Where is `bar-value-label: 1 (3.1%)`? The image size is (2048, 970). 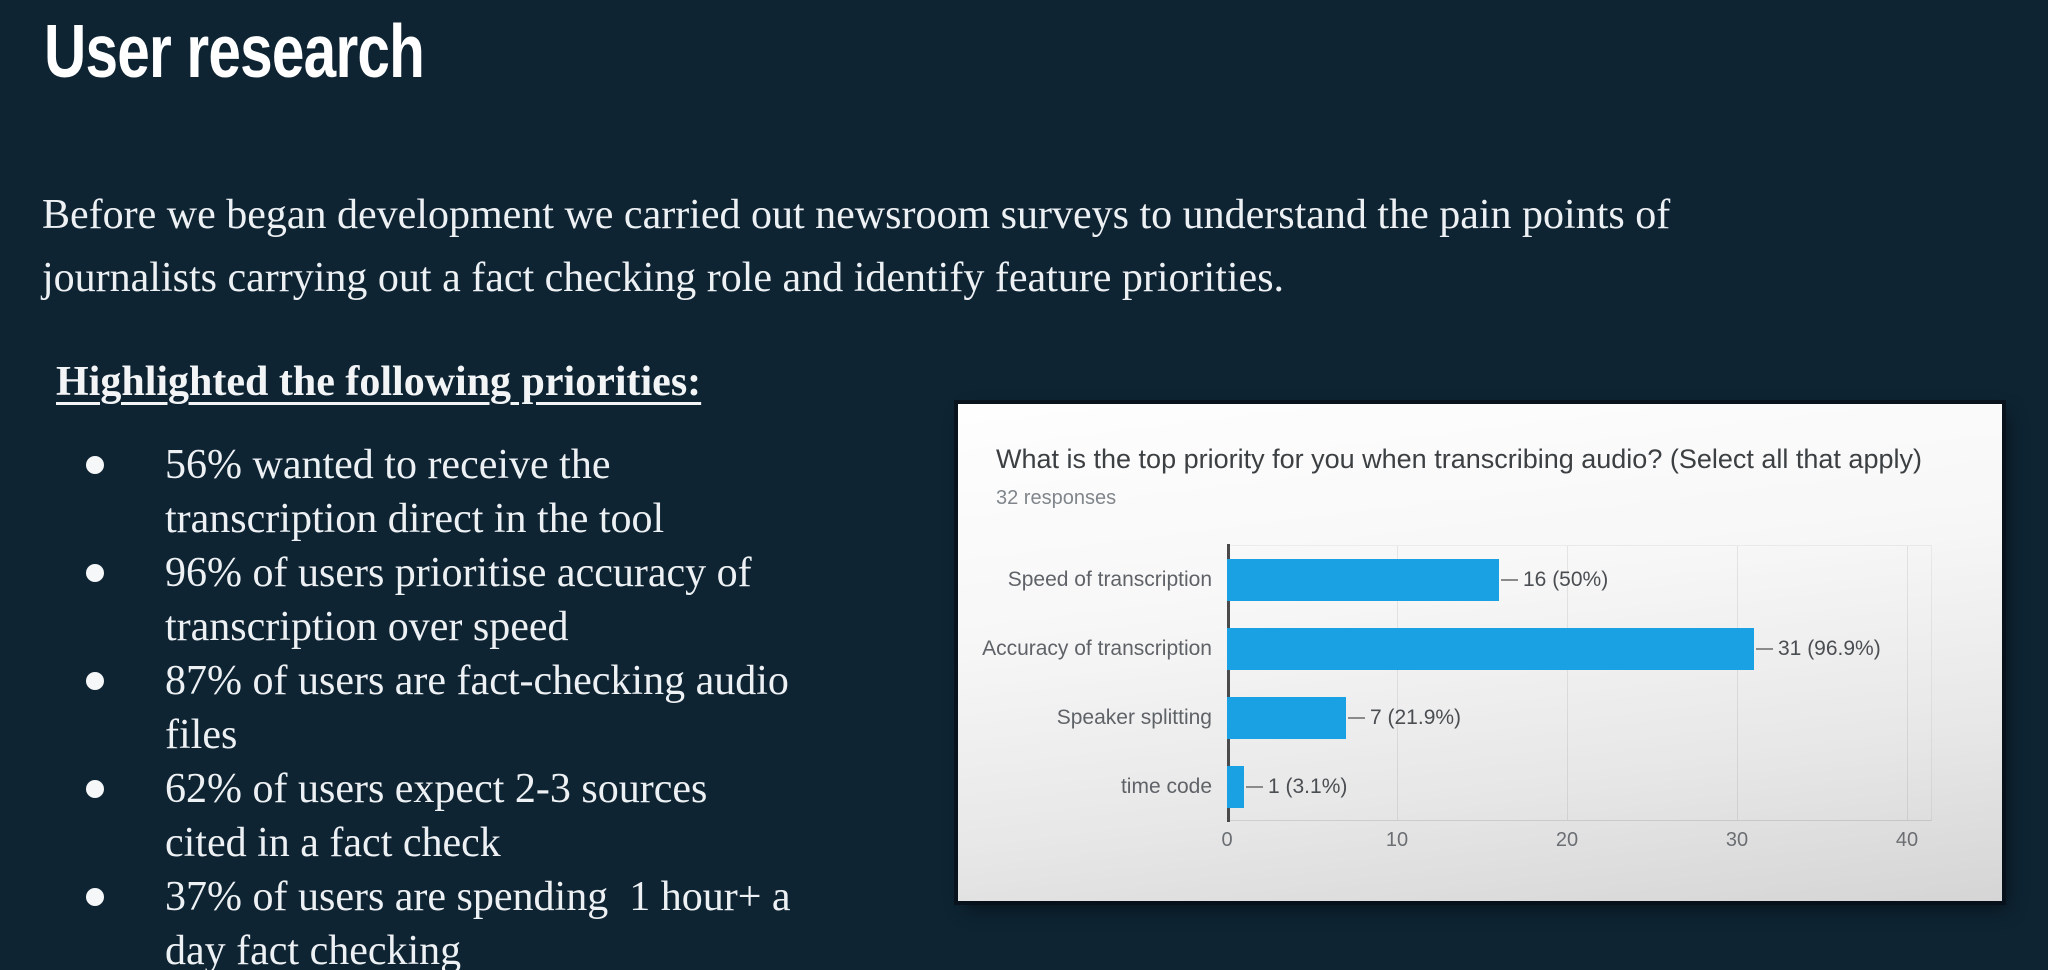
bar-value-label: 1 (3.1%) is located at coordinates (1296, 787).